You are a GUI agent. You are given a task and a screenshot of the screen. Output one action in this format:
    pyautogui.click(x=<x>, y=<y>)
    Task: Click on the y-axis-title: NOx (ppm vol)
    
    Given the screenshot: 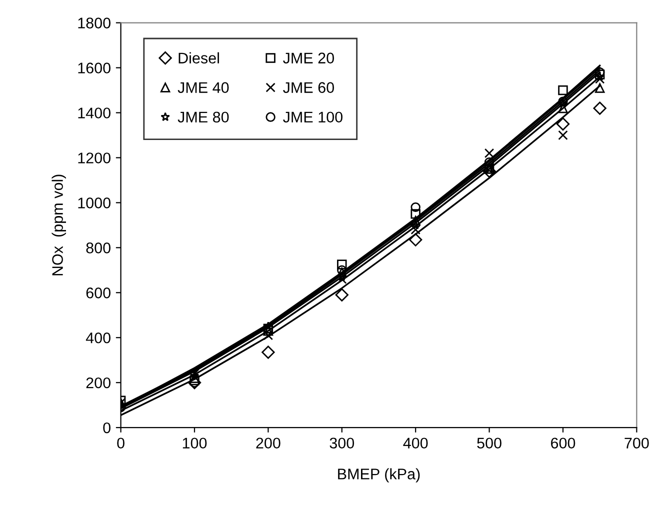 What is the action you would take?
    pyautogui.click(x=59, y=225)
    